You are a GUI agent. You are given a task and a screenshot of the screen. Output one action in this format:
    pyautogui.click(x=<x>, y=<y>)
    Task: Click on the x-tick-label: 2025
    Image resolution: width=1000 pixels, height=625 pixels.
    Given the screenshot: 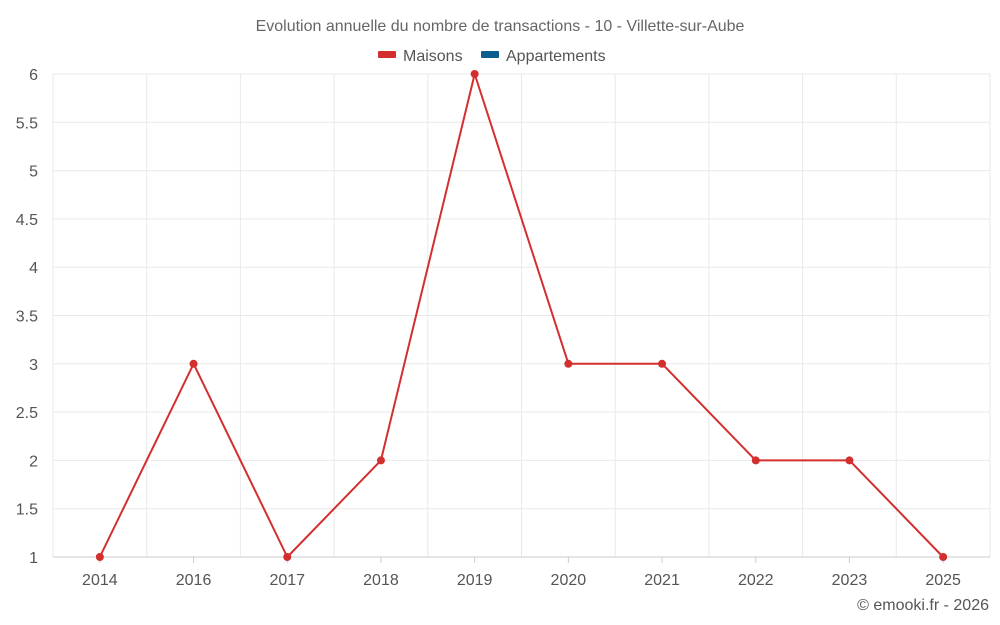 What is the action you would take?
    pyautogui.click(x=943, y=580)
    